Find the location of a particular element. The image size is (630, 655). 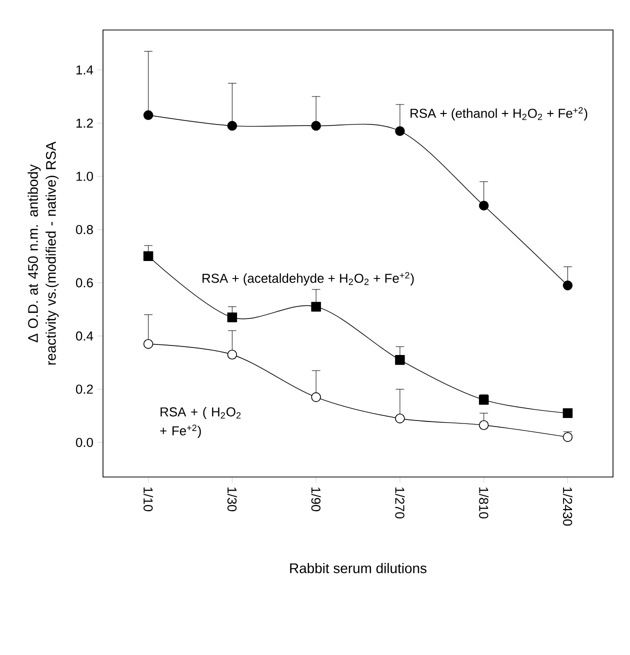

y-axis-title: Δ O.D. at 450 n.m. antibody reactivity vs.(modified - native) RSA is located at coordinates (43, 253).